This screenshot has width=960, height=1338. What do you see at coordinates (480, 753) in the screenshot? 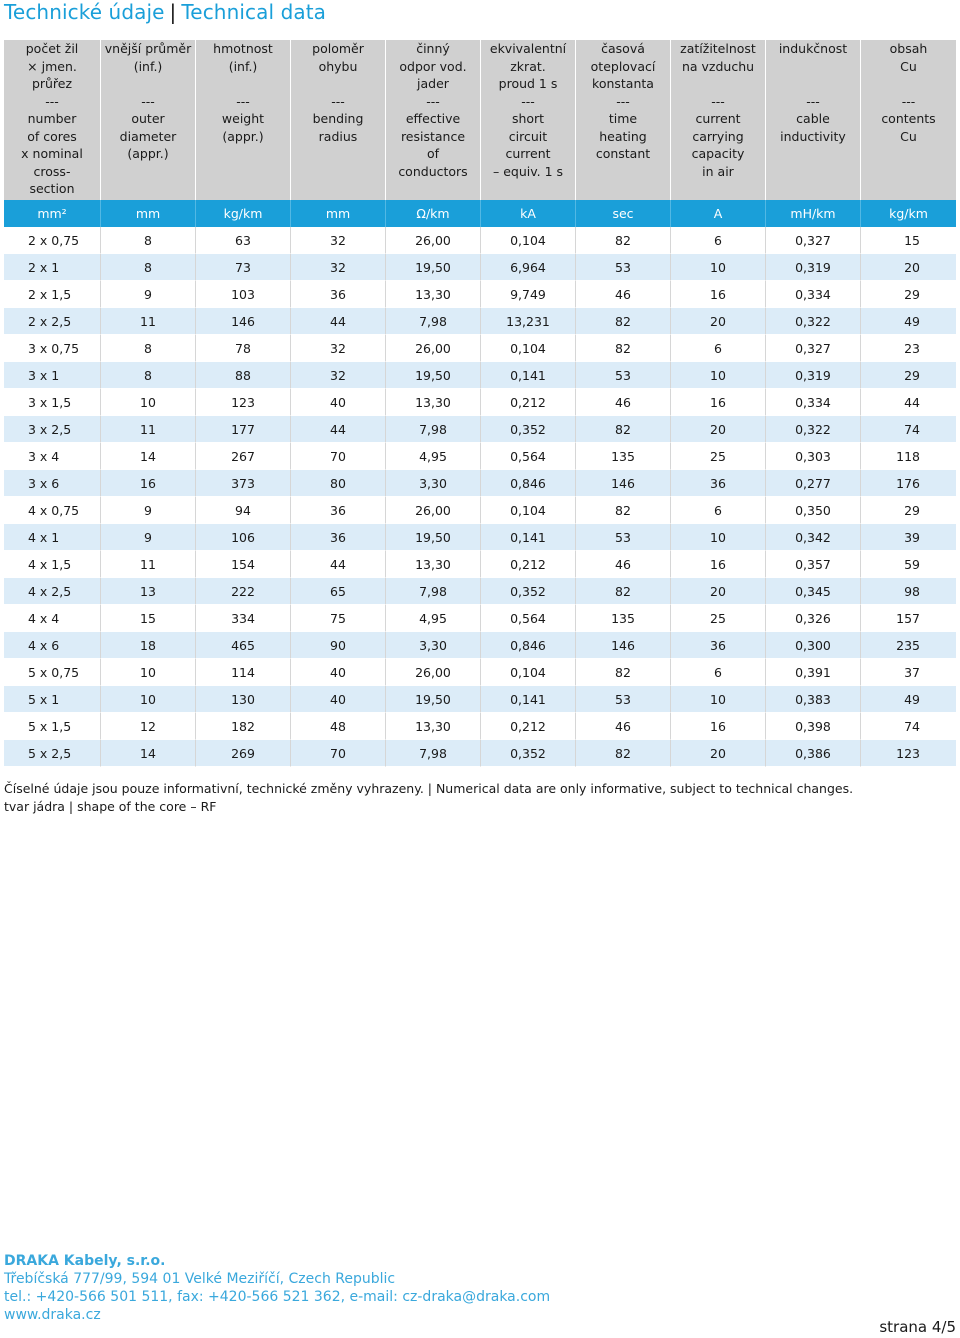
I see `table-row: 5 x 2,5 14 269 70 7,98 0,352 82 20 0,386 123` at bounding box center [480, 753].